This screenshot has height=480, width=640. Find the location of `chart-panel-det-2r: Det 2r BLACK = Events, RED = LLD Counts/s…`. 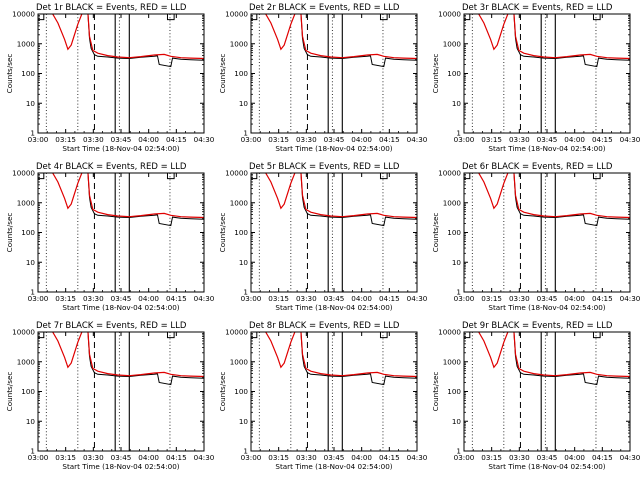

chart-panel-det-2r: Det 2r BLACK = Events, RED = LLD Counts/s… is located at coordinates (323, 78).